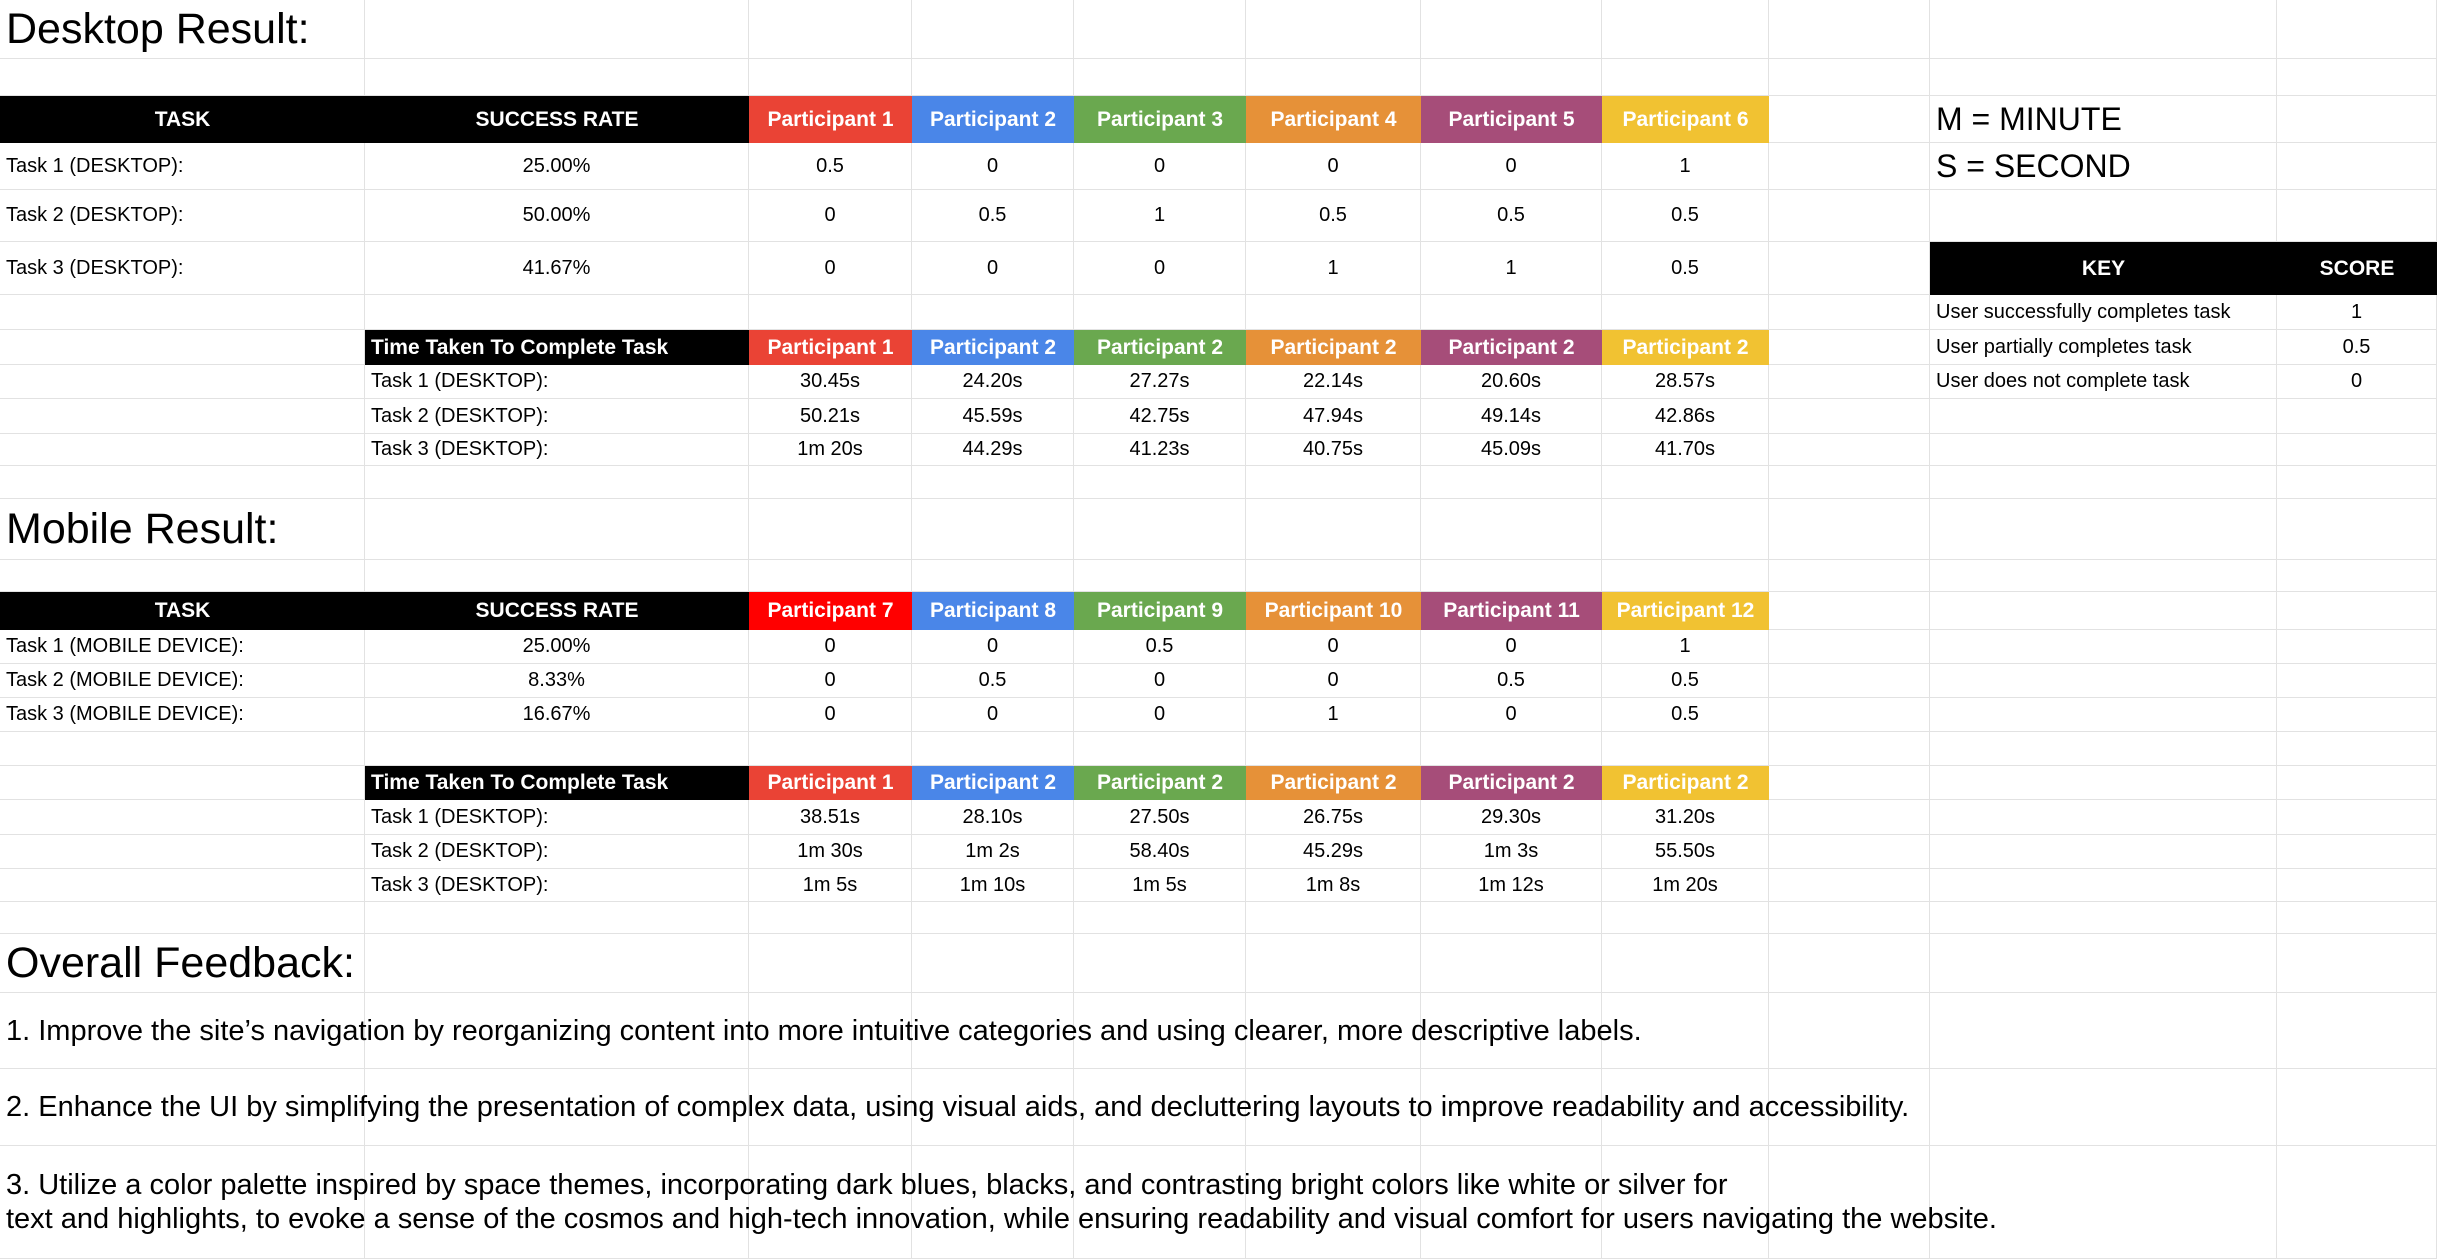 This screenshot has width=2437, height=1259. What do you see at coordinates (993, 852) in the screenshot?
I see `time-value: 1m 2s` at bounding box center [993, 852].